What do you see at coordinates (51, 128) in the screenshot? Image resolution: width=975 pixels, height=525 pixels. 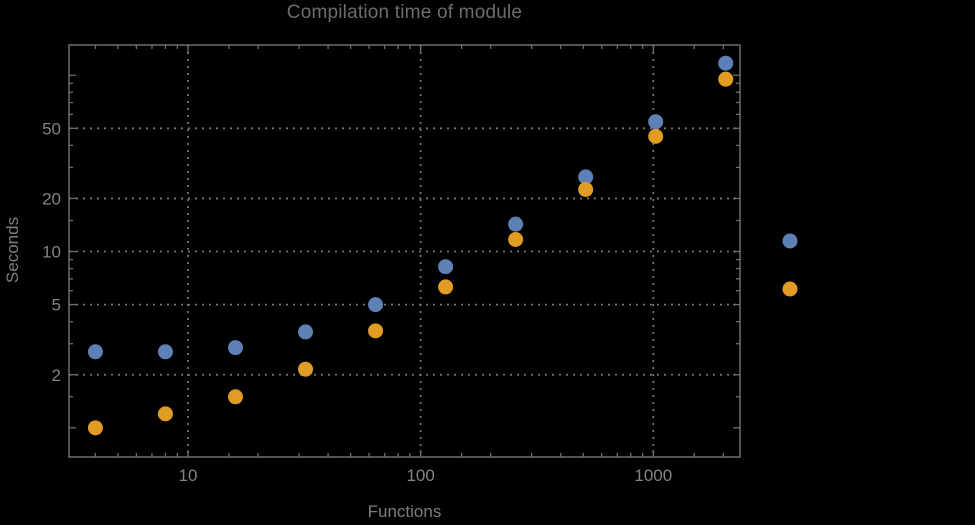 I see `y-tick-label: 50` at bounding box center [51, 128].